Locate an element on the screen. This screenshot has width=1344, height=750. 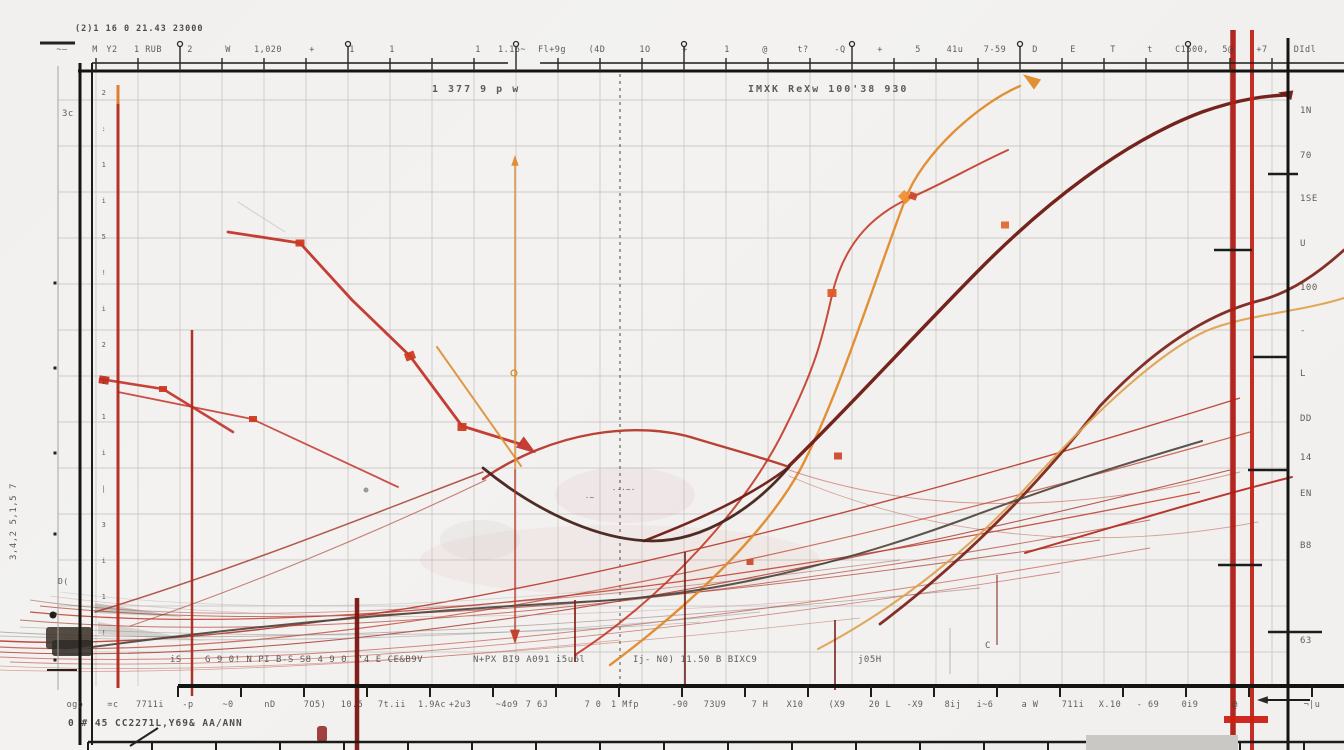
inner-text: 1 377 9 p w is located at coordinates (476, 89).